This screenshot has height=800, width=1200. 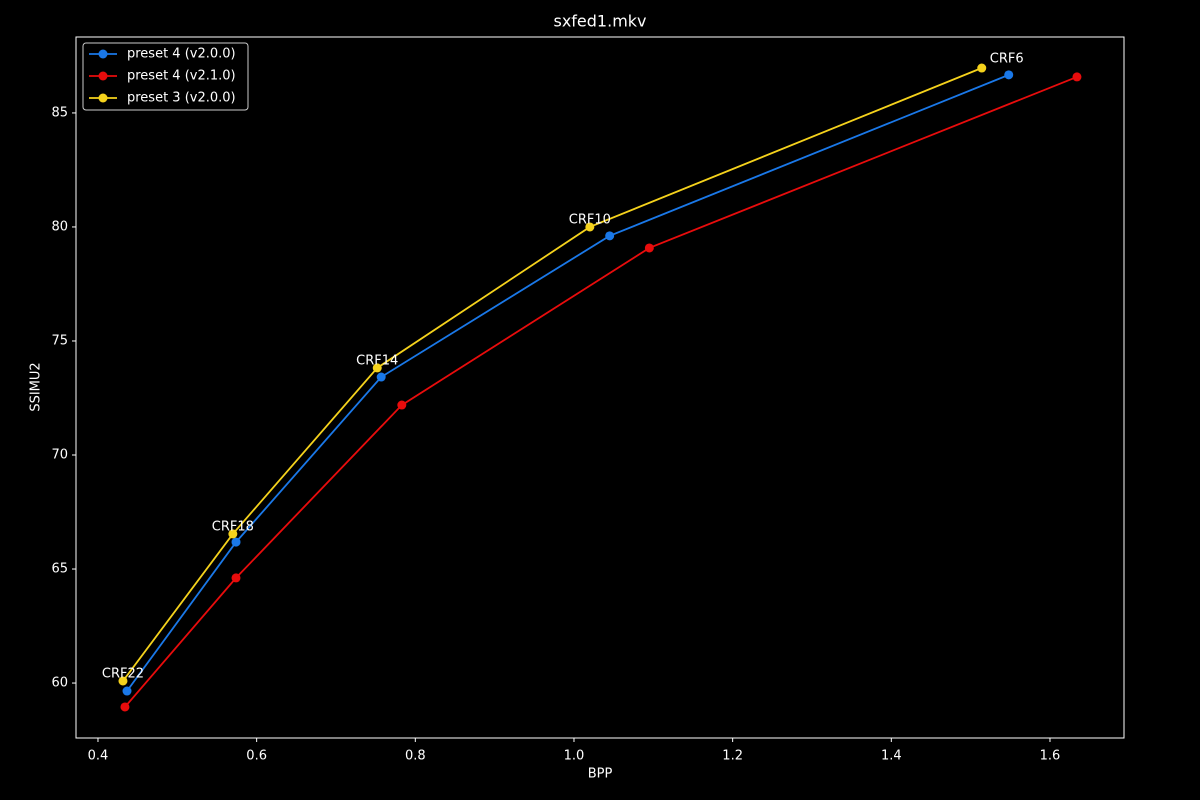 I want to click on x-tick-label: 1.4, so click(x=891, y=756).